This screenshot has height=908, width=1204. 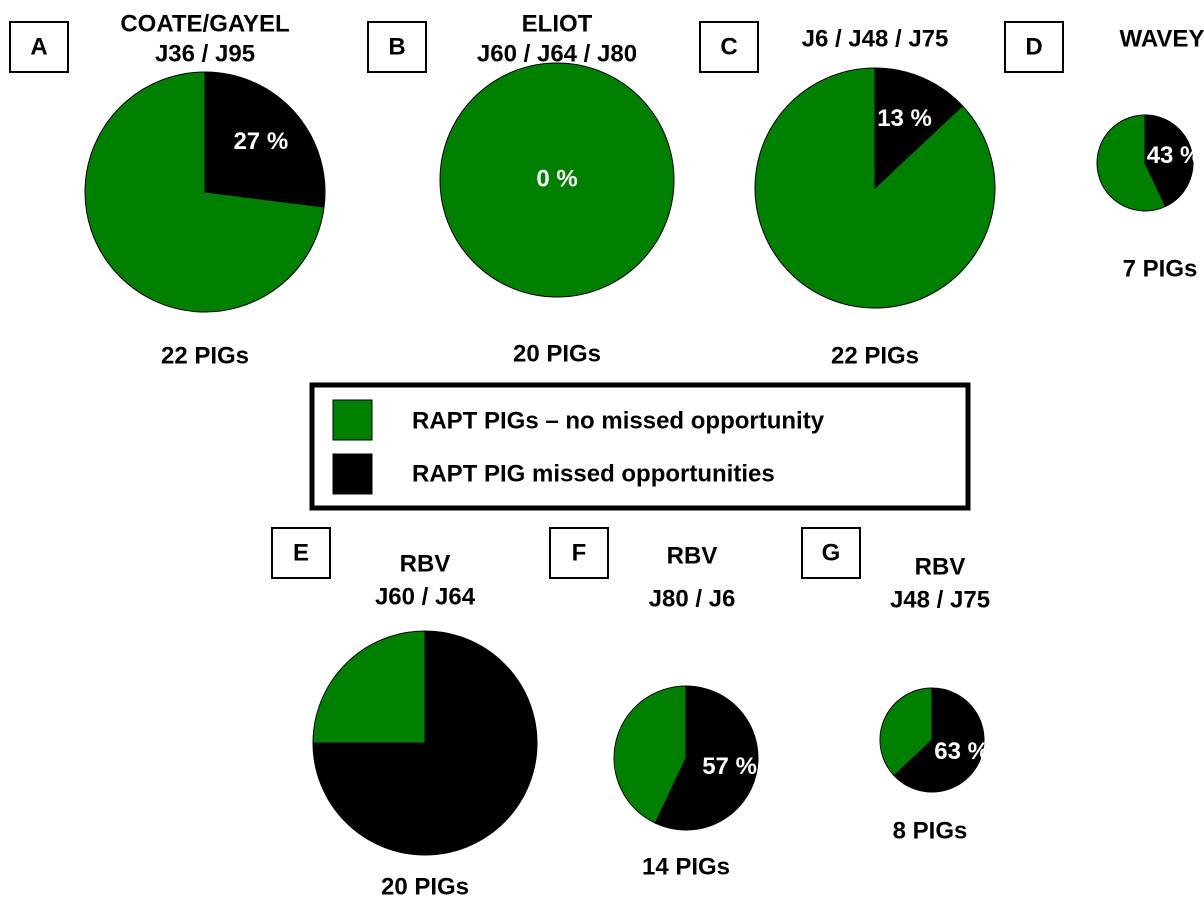 What do you see at coordinates (692, 598) in the screenshot?
I see `pie-title: J80 / J6` at bounding box center [692, 598].